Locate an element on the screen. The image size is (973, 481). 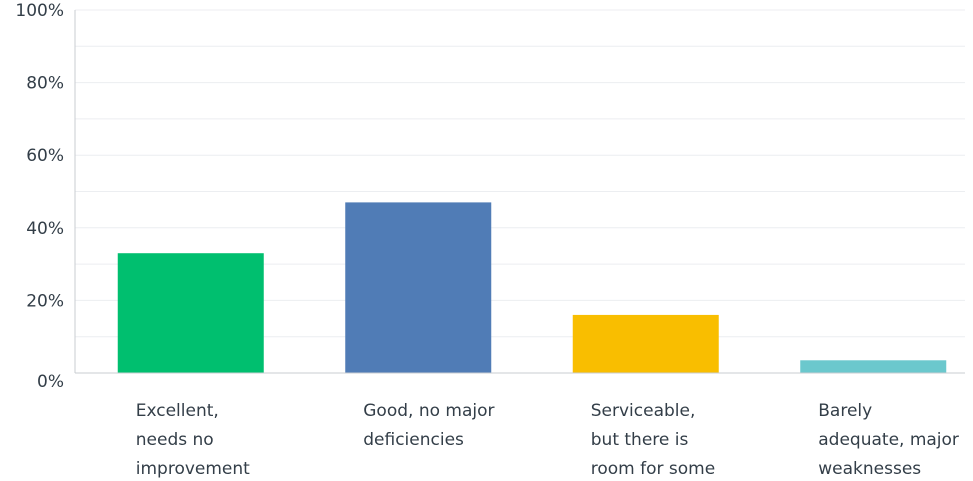
x-category-label: Good, no major deficiencies is located at coordinates (428, 425).